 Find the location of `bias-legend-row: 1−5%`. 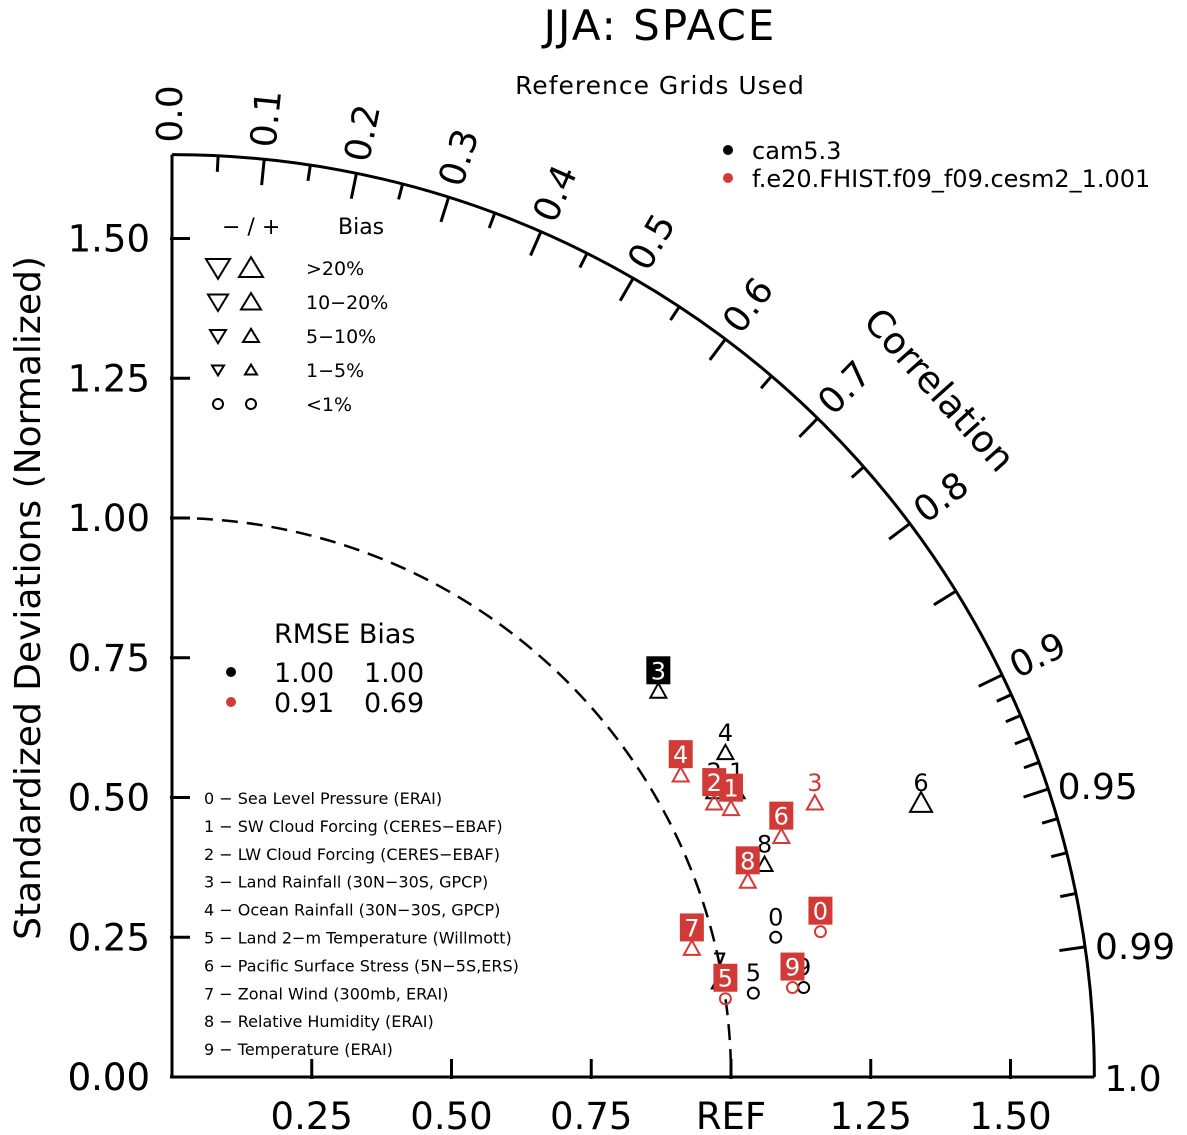

bias-legend-row: 1−5% is located at coordinates (335, 371).